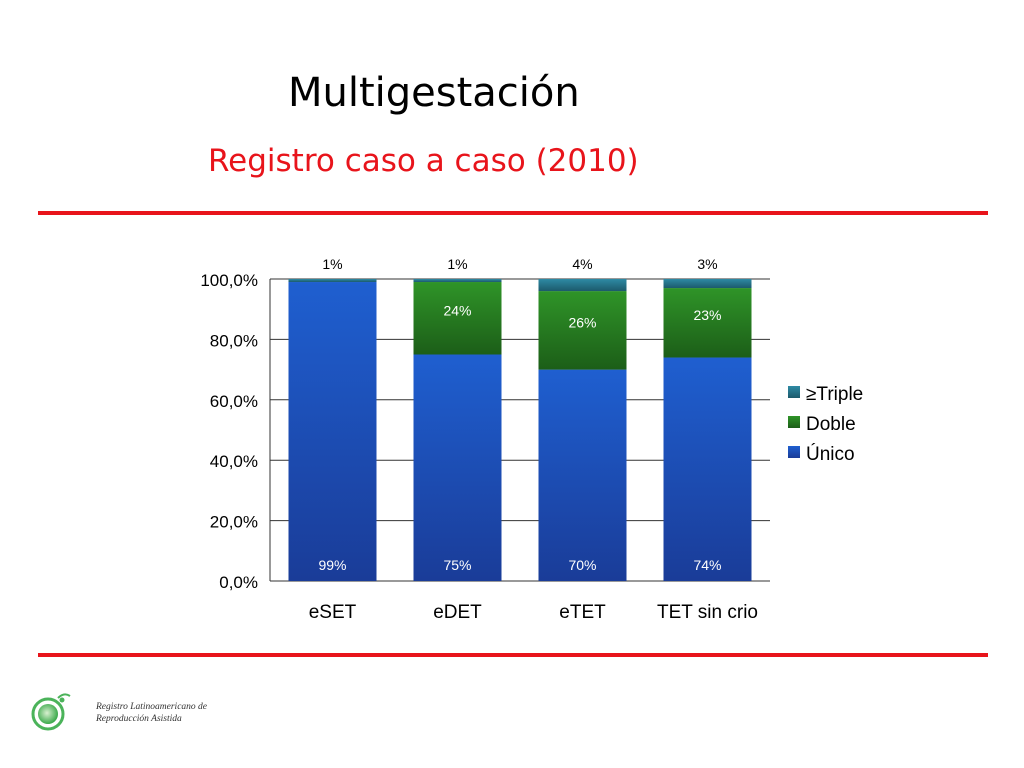 This screenshot has height=768, width=1024. What do you see at coordinates (457, 565) in the screenshot?
I see `data-label: 75%` at bounding box center [457, 565].